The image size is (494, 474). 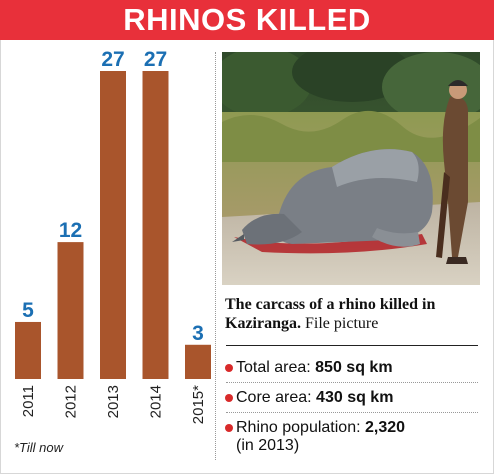 What do you see at coordinates (198, 333) in the screenshot?
I see `value-label-2015*: 3` at bounding box center [198, 333].